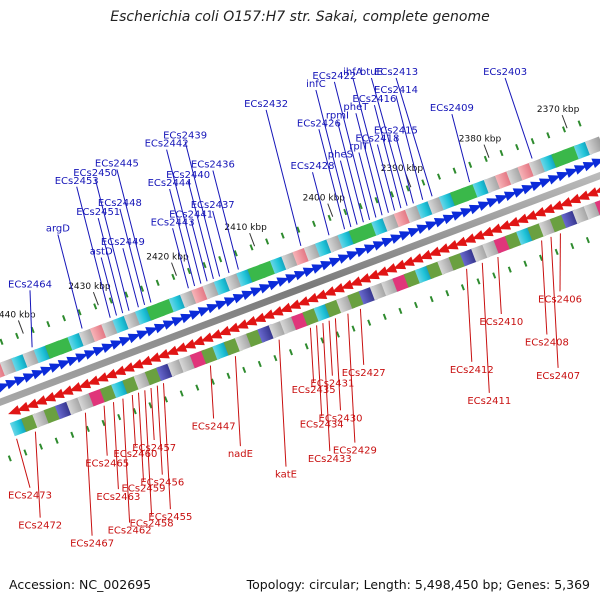 This screenshot has width=600, height=605. Describe the element at coordinates (558, 376) in the screenshot. I see `gene-label: ECs2407` at that location.